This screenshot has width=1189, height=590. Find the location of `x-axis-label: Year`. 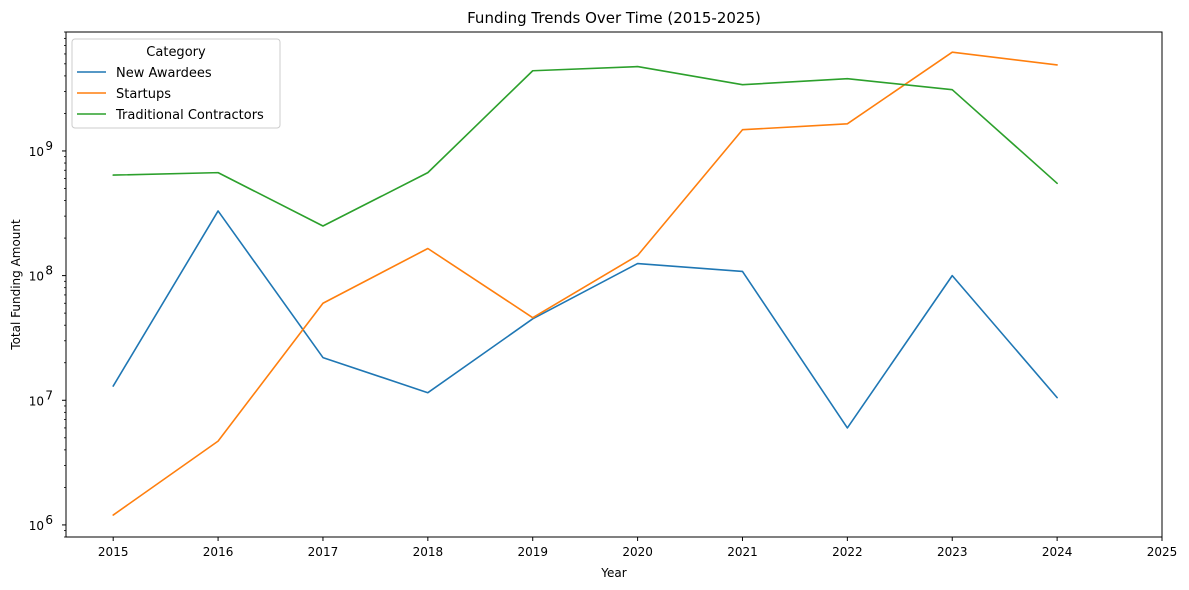

x-axis-label: Year is located at coordinates (613, 573).